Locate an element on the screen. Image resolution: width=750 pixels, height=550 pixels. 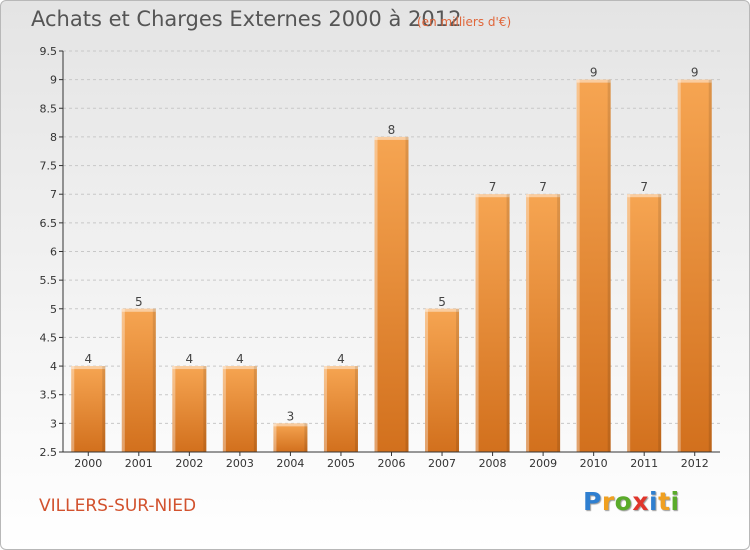
x-tick-label: 2005 is located at coordinates (341, 463).